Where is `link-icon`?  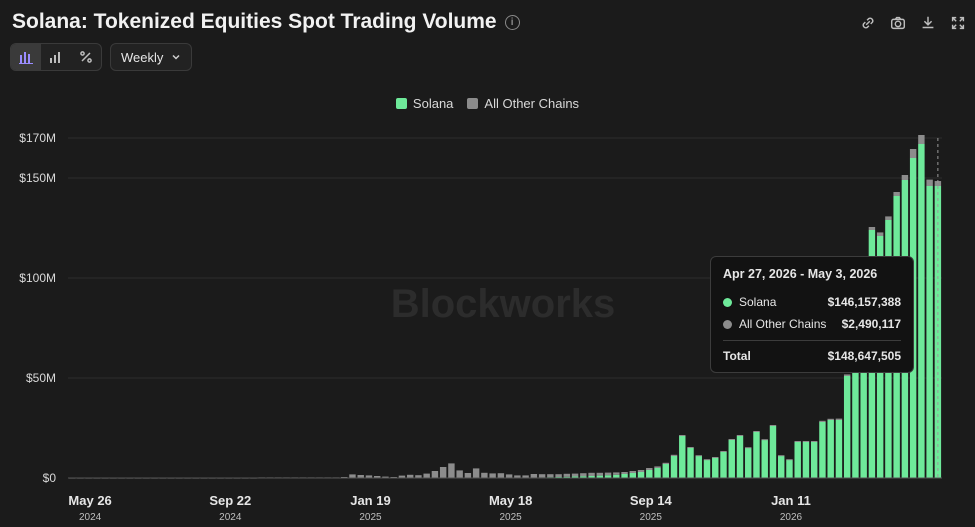 link-icon is located at coordinates (868, 23).